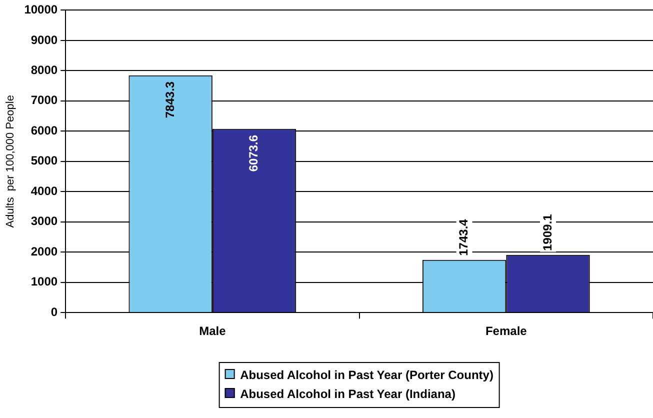 Image resolution: width=653 pixels, height=418 pixels. What do you see at coordinates (366, 375) in the screenshot?
I see `legend-label: Abused Alcohol in Past Year (Porter County)` at bounding box center [366, 375].